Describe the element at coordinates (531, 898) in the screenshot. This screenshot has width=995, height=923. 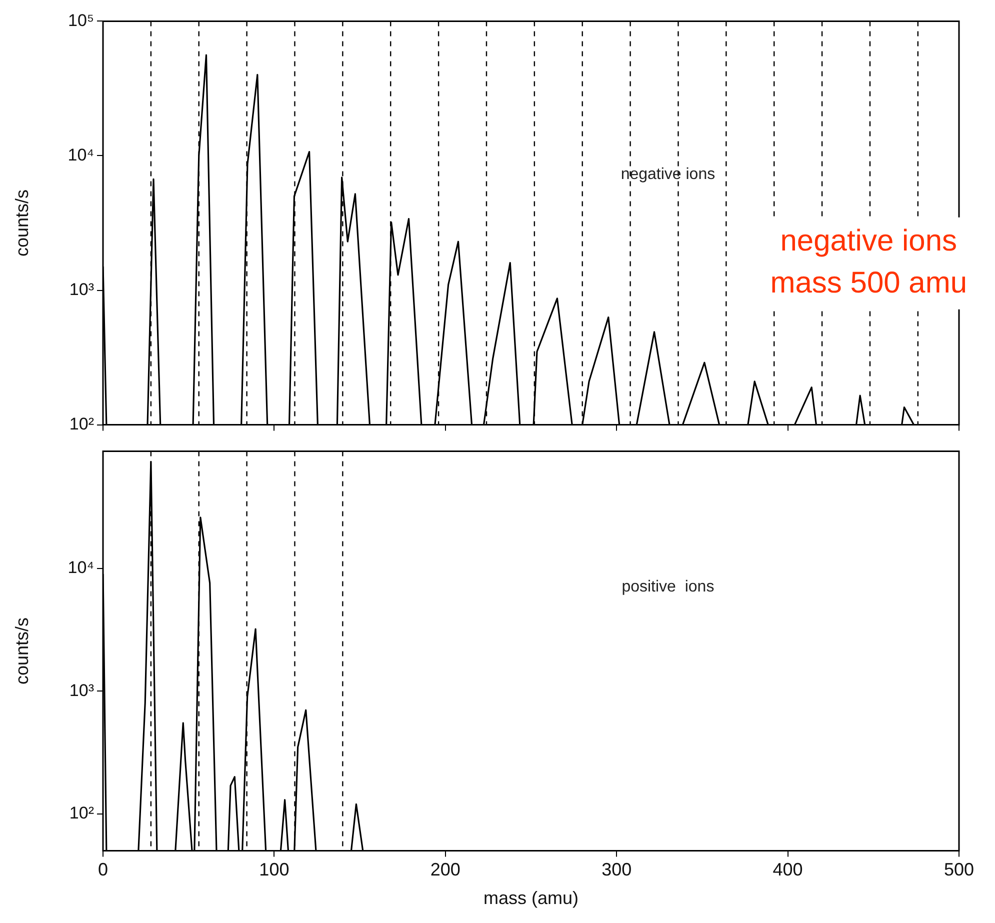
I see `x-axis-title: mass (amu)` at that location.